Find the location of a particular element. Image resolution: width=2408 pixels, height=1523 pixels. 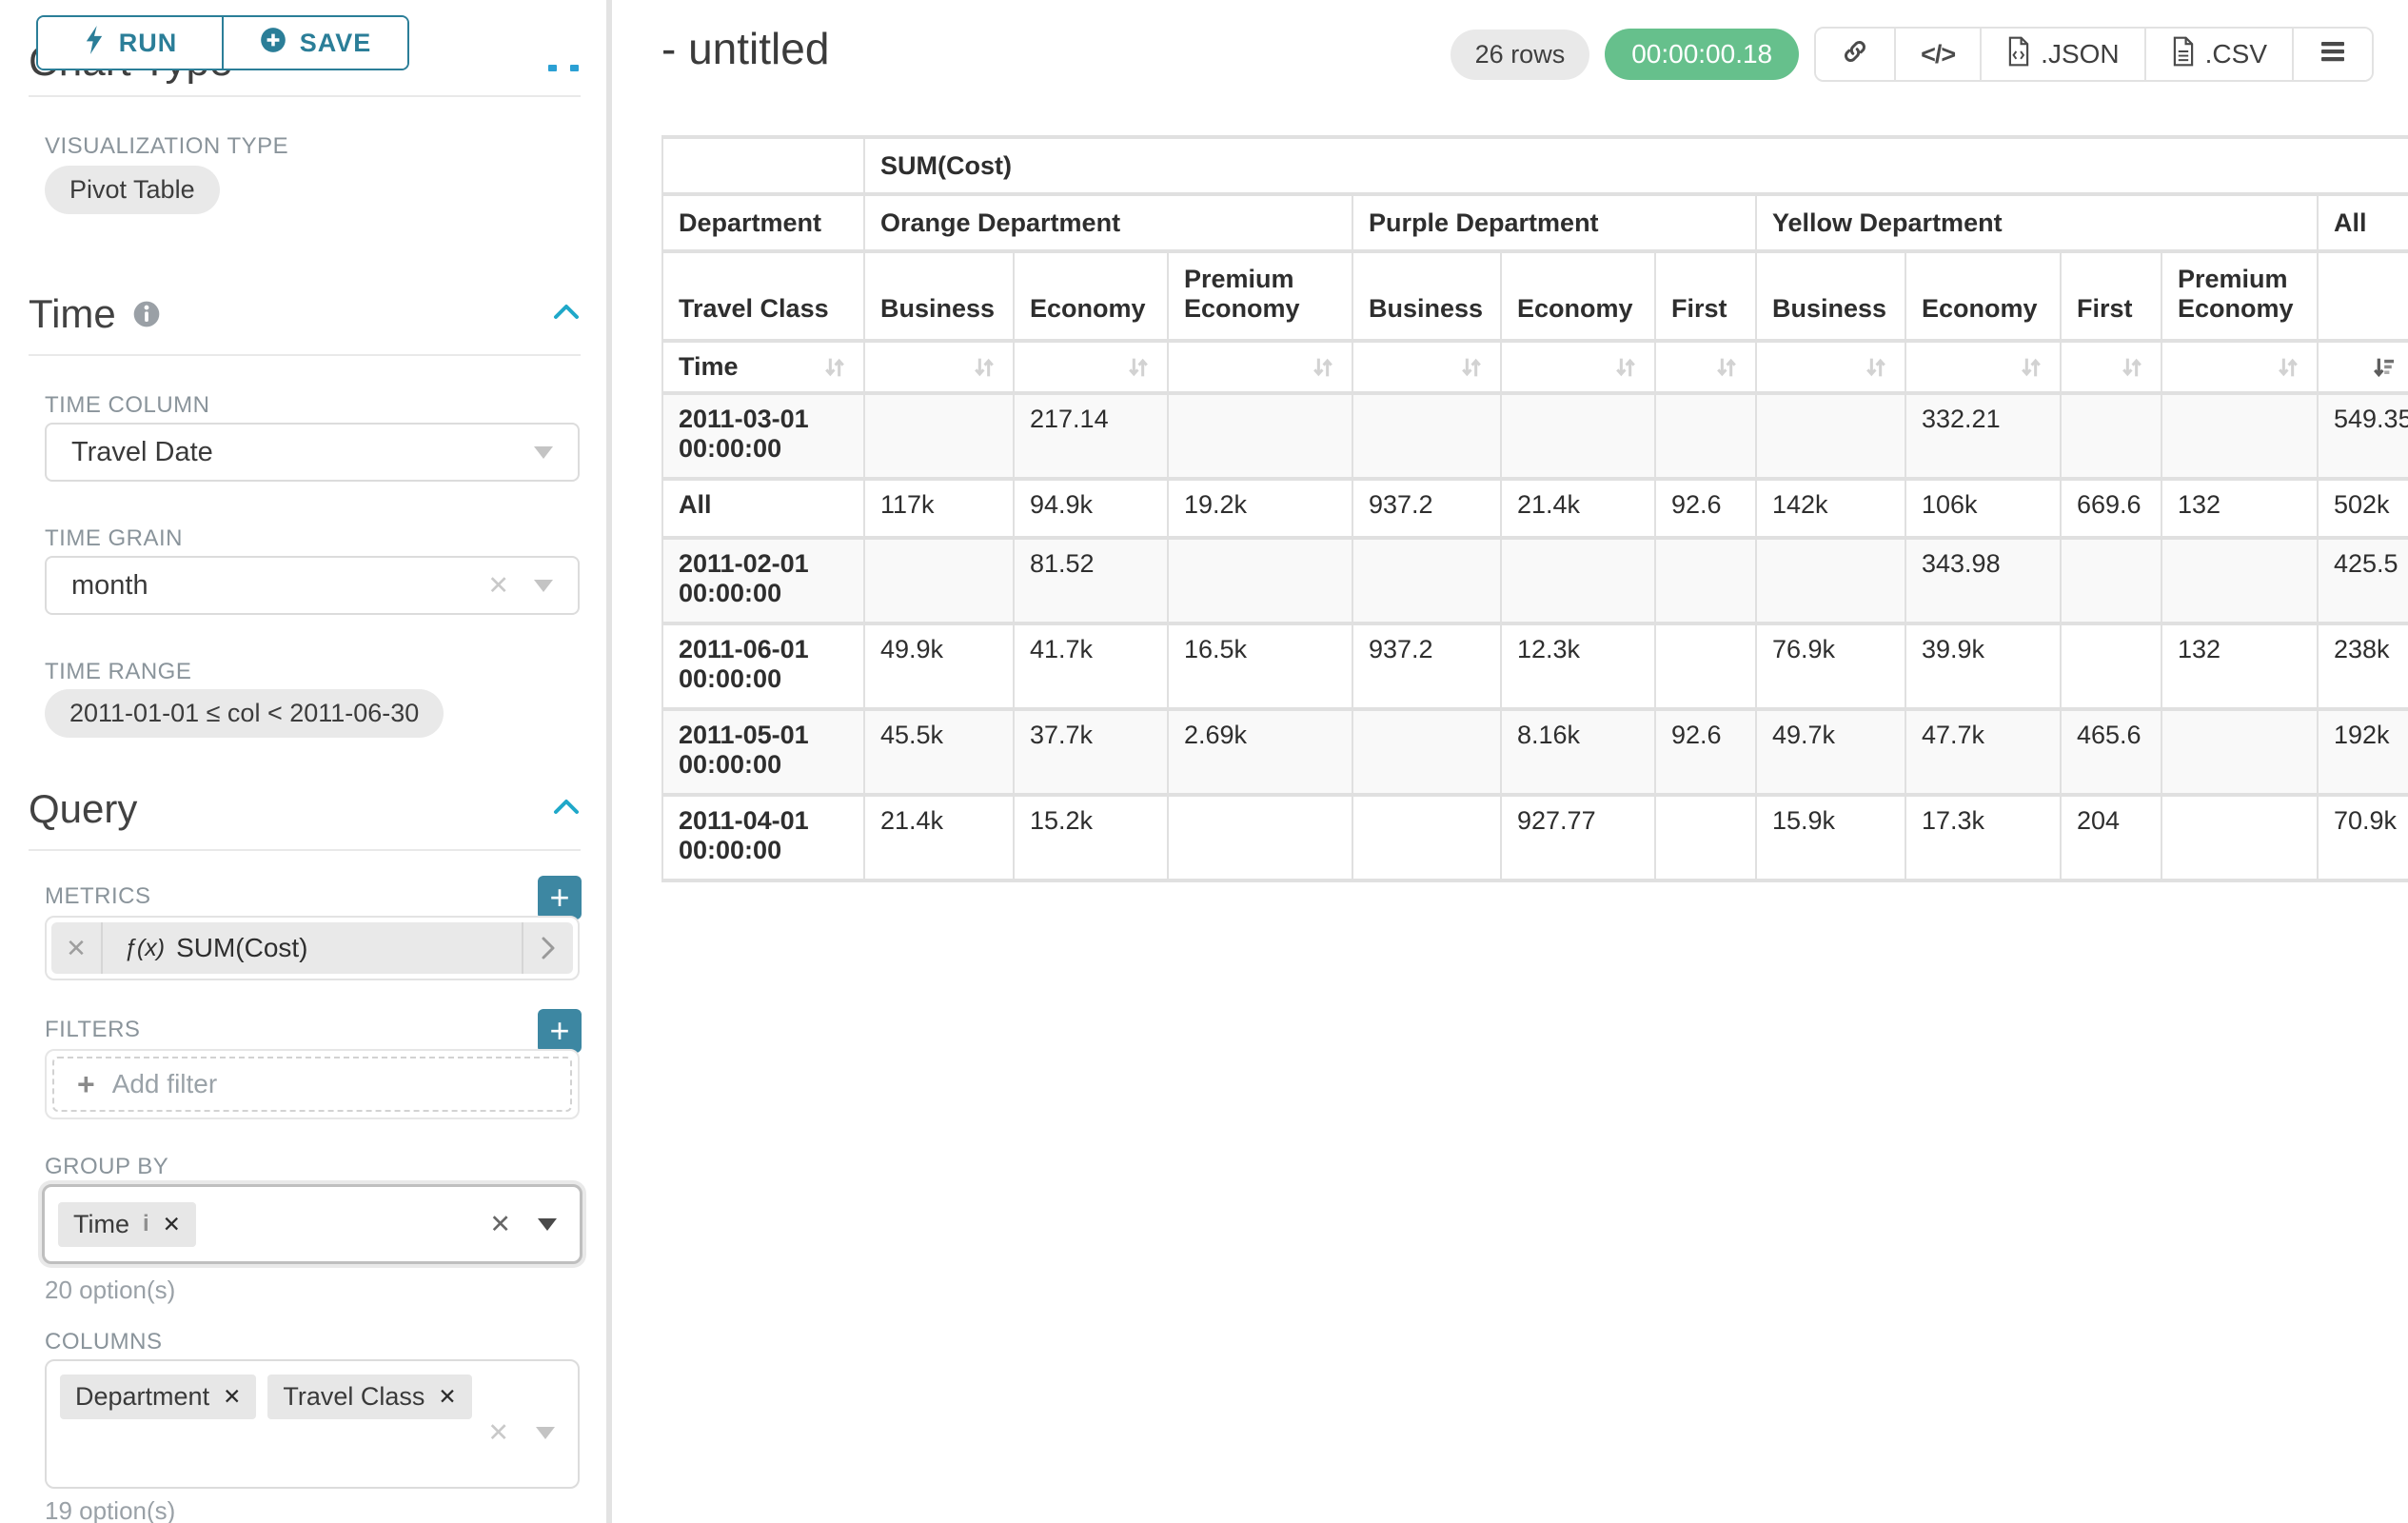

columns-tag-department: Department ✕ is located at coordinates (158, 1397).